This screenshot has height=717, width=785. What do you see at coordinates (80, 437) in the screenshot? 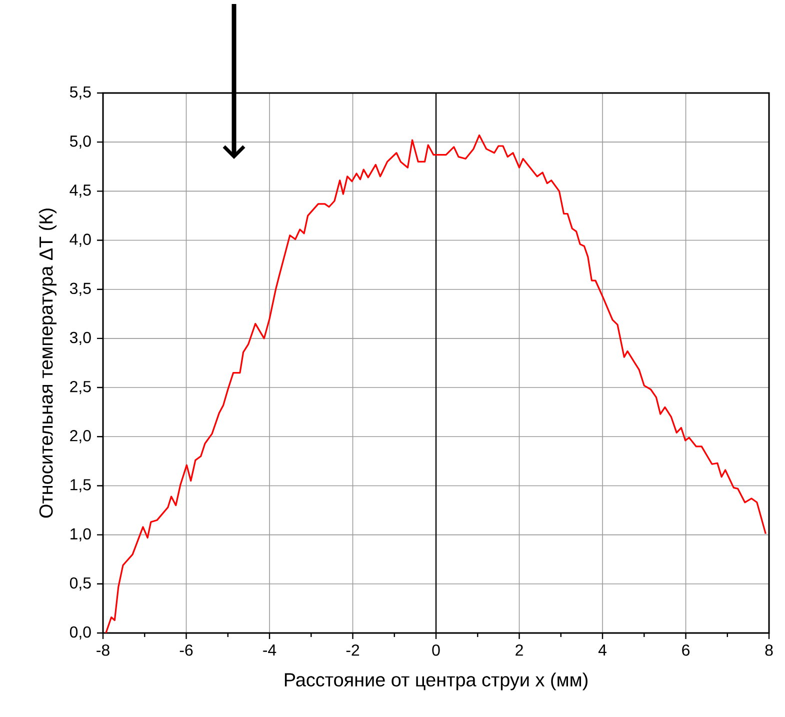
I see `y-tick-label: 2,0` at bounding box center [80, 437].